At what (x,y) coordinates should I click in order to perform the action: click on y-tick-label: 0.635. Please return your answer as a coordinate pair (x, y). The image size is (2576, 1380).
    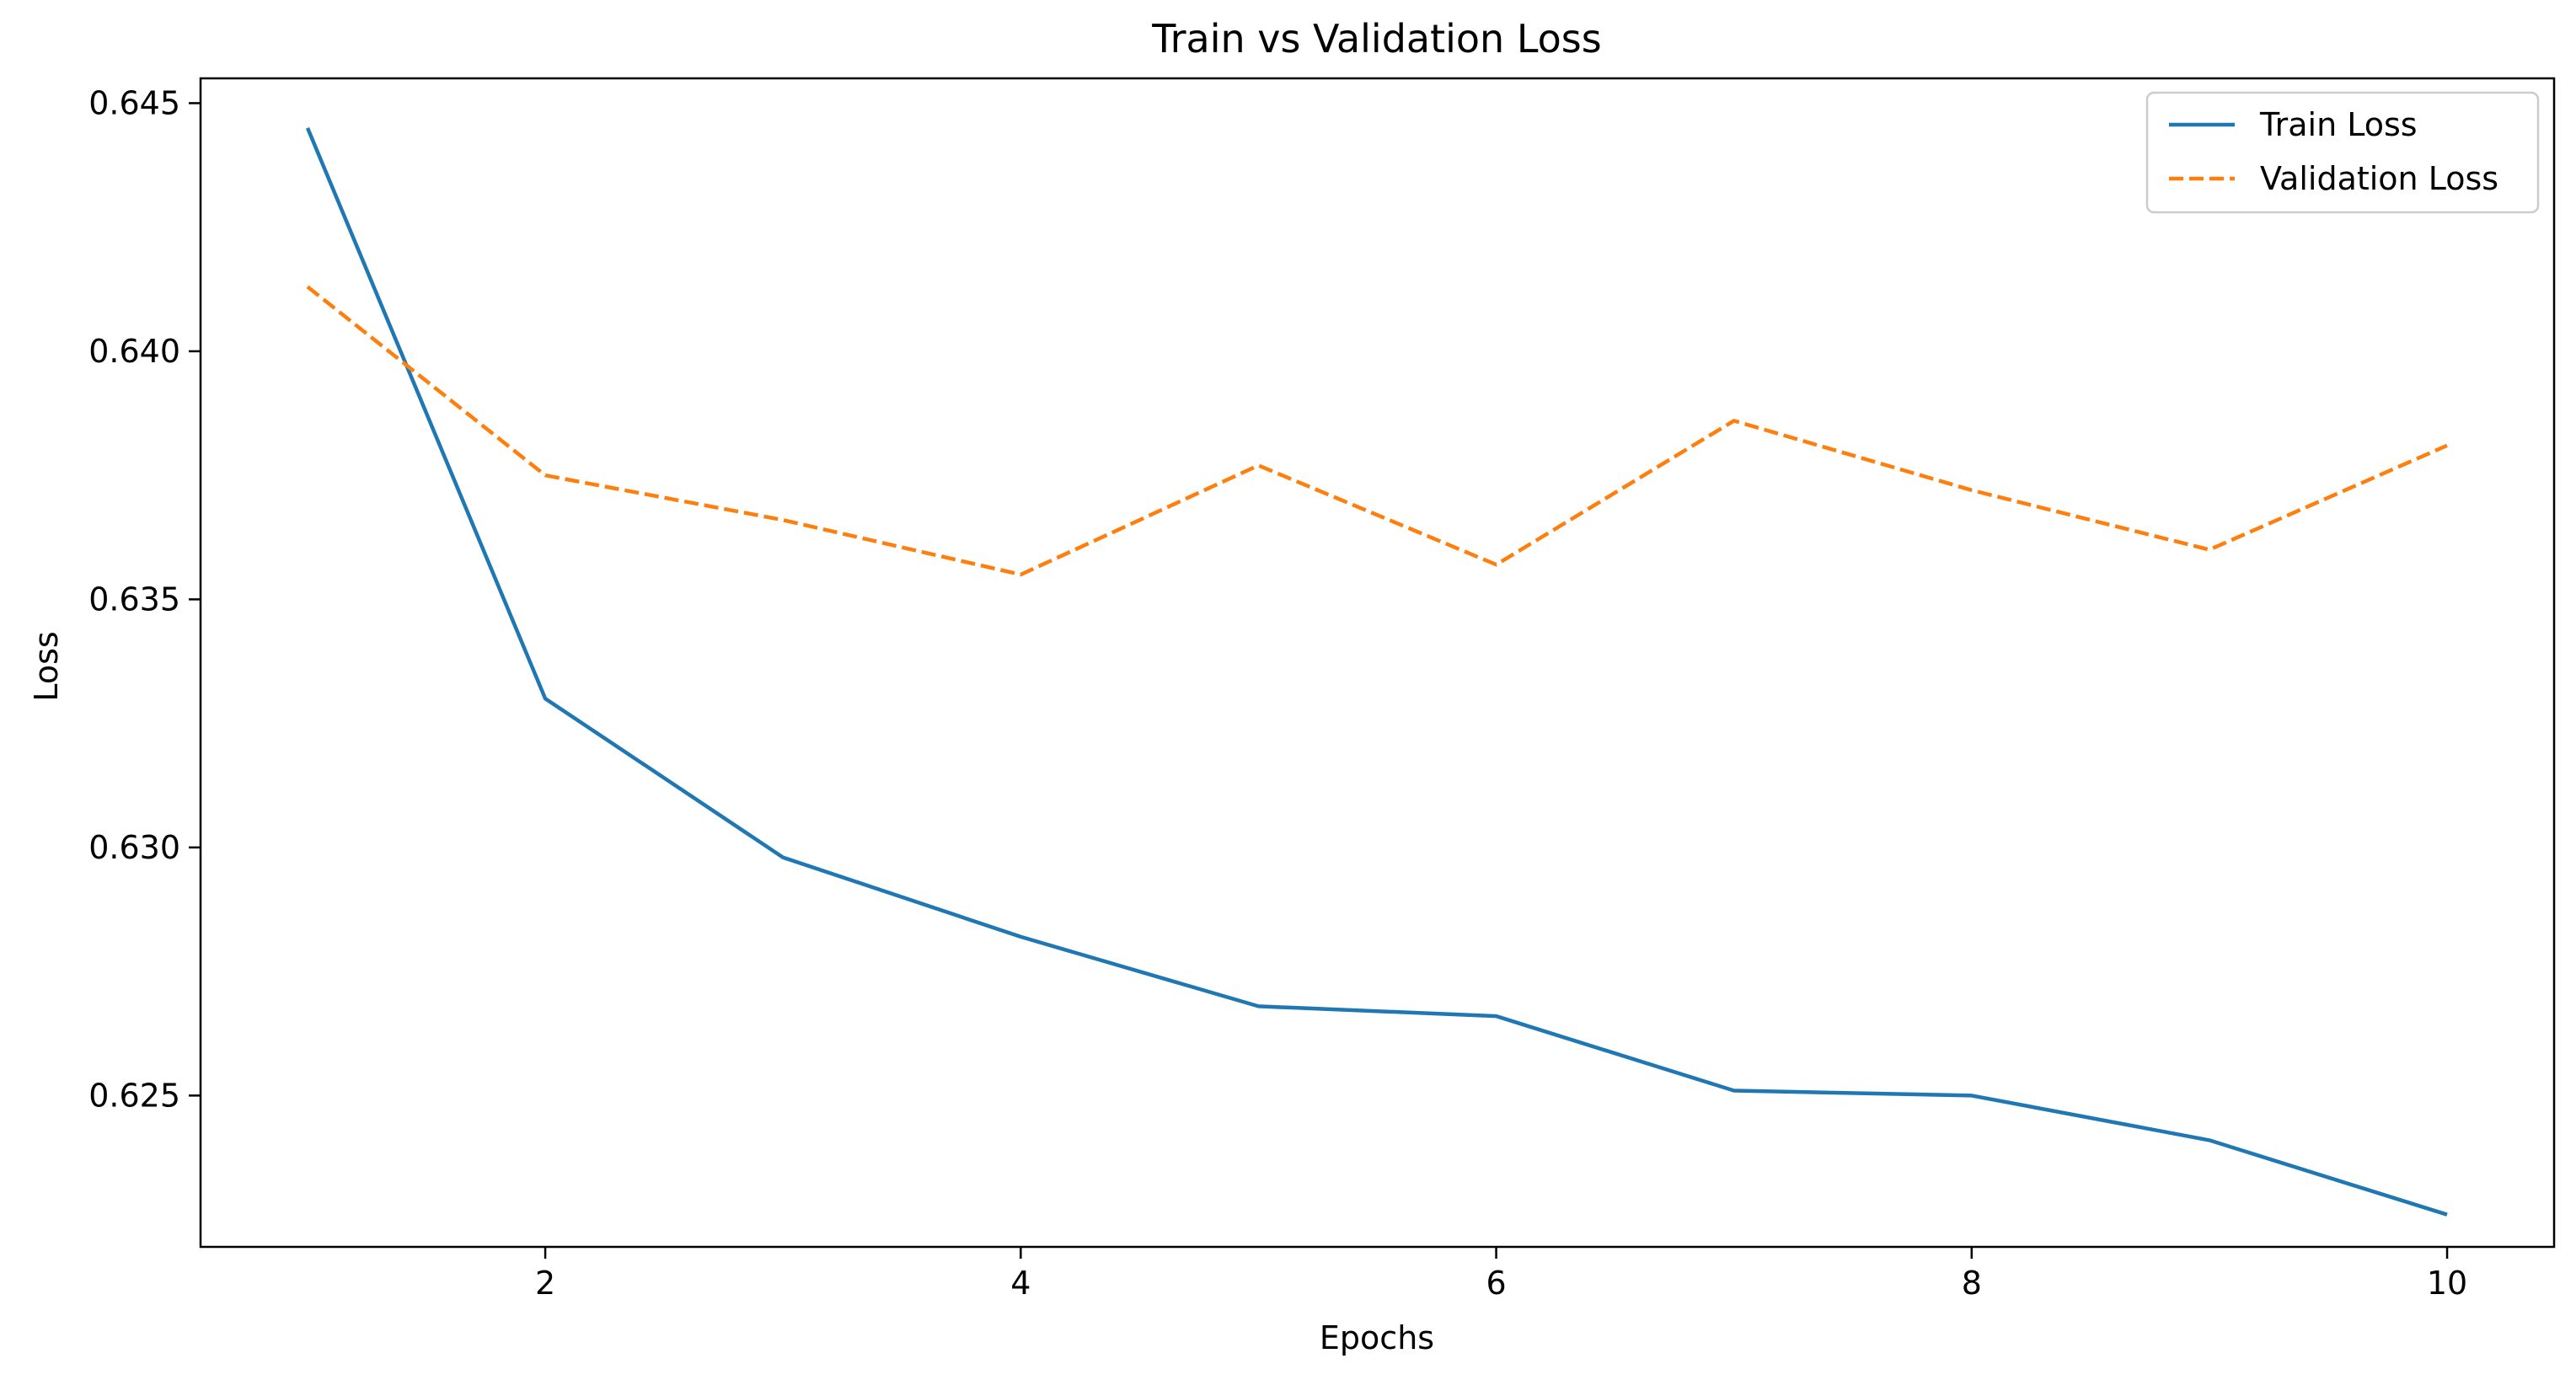
    Looking at the image, I should click on (134, 599).